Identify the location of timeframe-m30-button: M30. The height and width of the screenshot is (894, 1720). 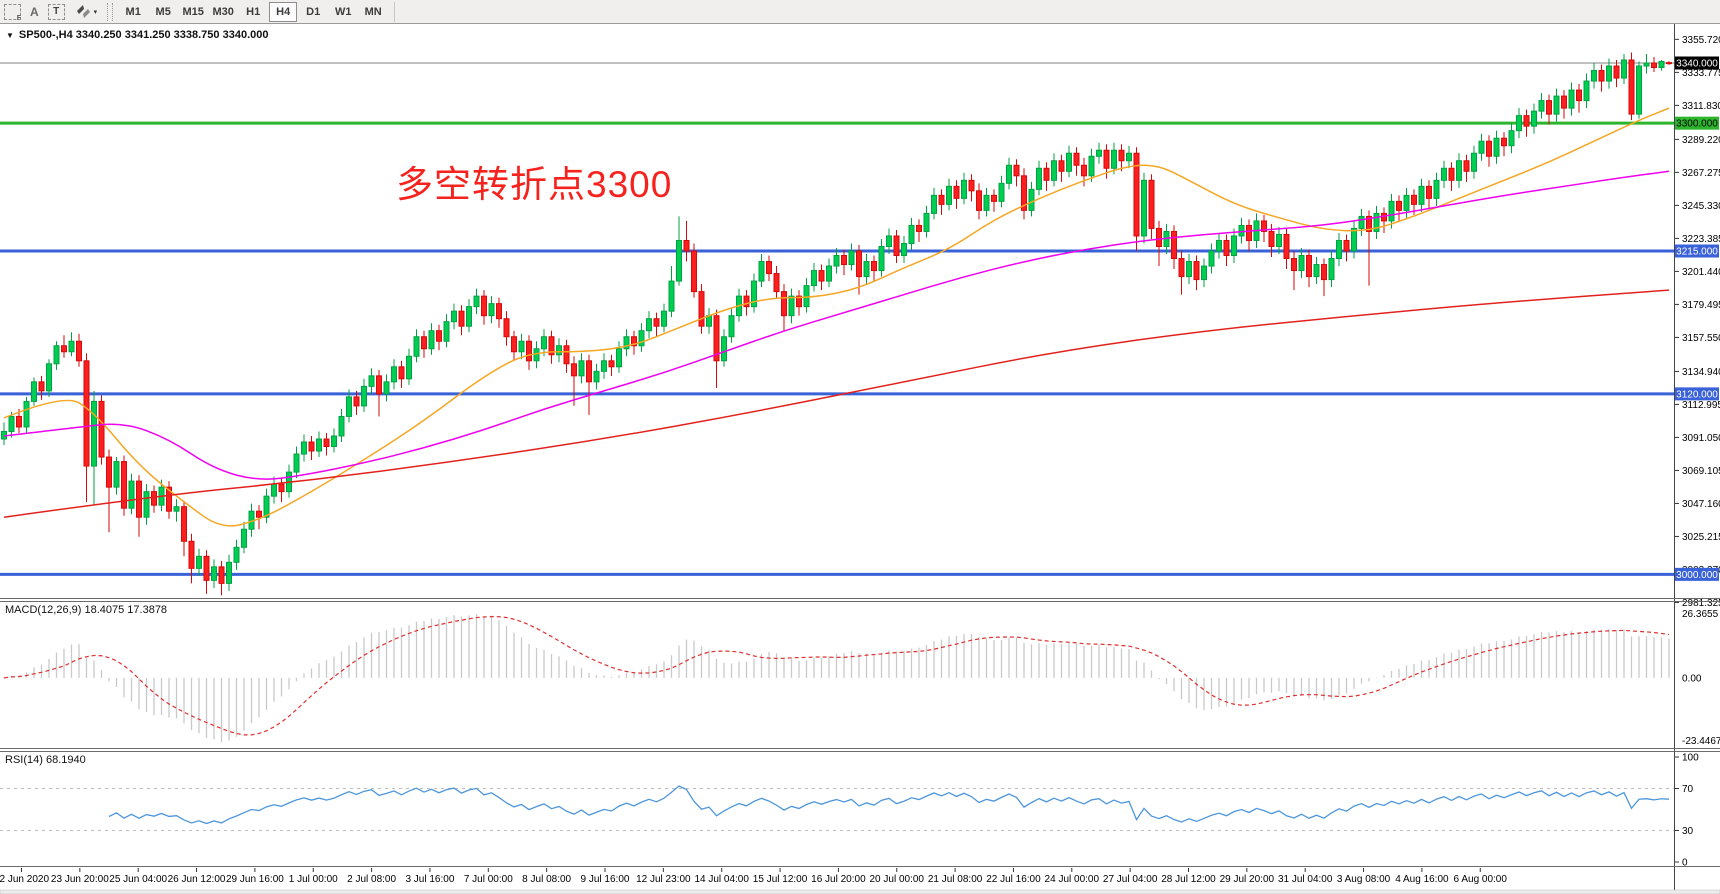
(223, 11).